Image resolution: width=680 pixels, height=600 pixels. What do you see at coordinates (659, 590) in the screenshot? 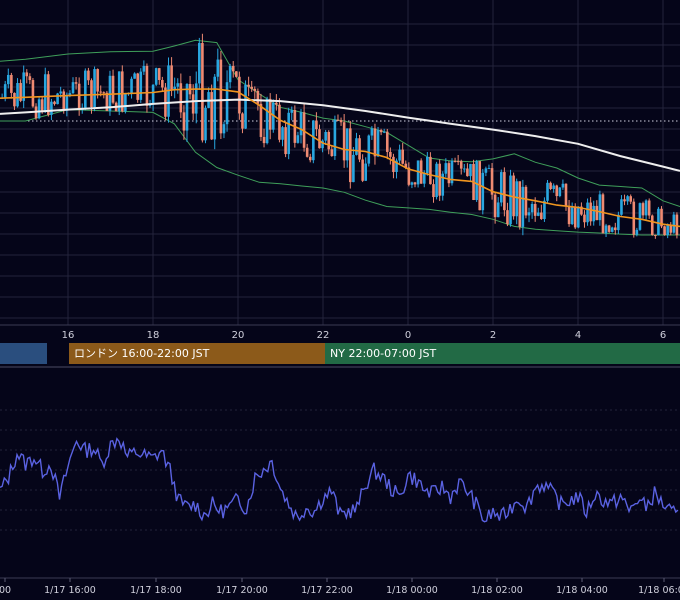
I see `time-axis-label: 1/18 06:00` at bounding box center [659, 590].